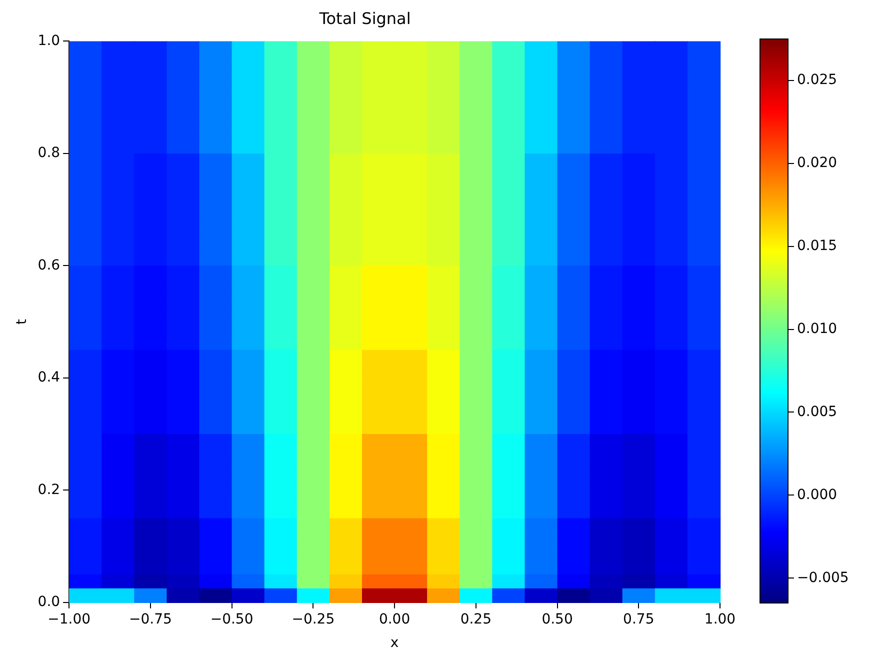 The height and width of the screenshot is (660, 879). I want to click on y-tick-label: 0.4, so click(49, 378).